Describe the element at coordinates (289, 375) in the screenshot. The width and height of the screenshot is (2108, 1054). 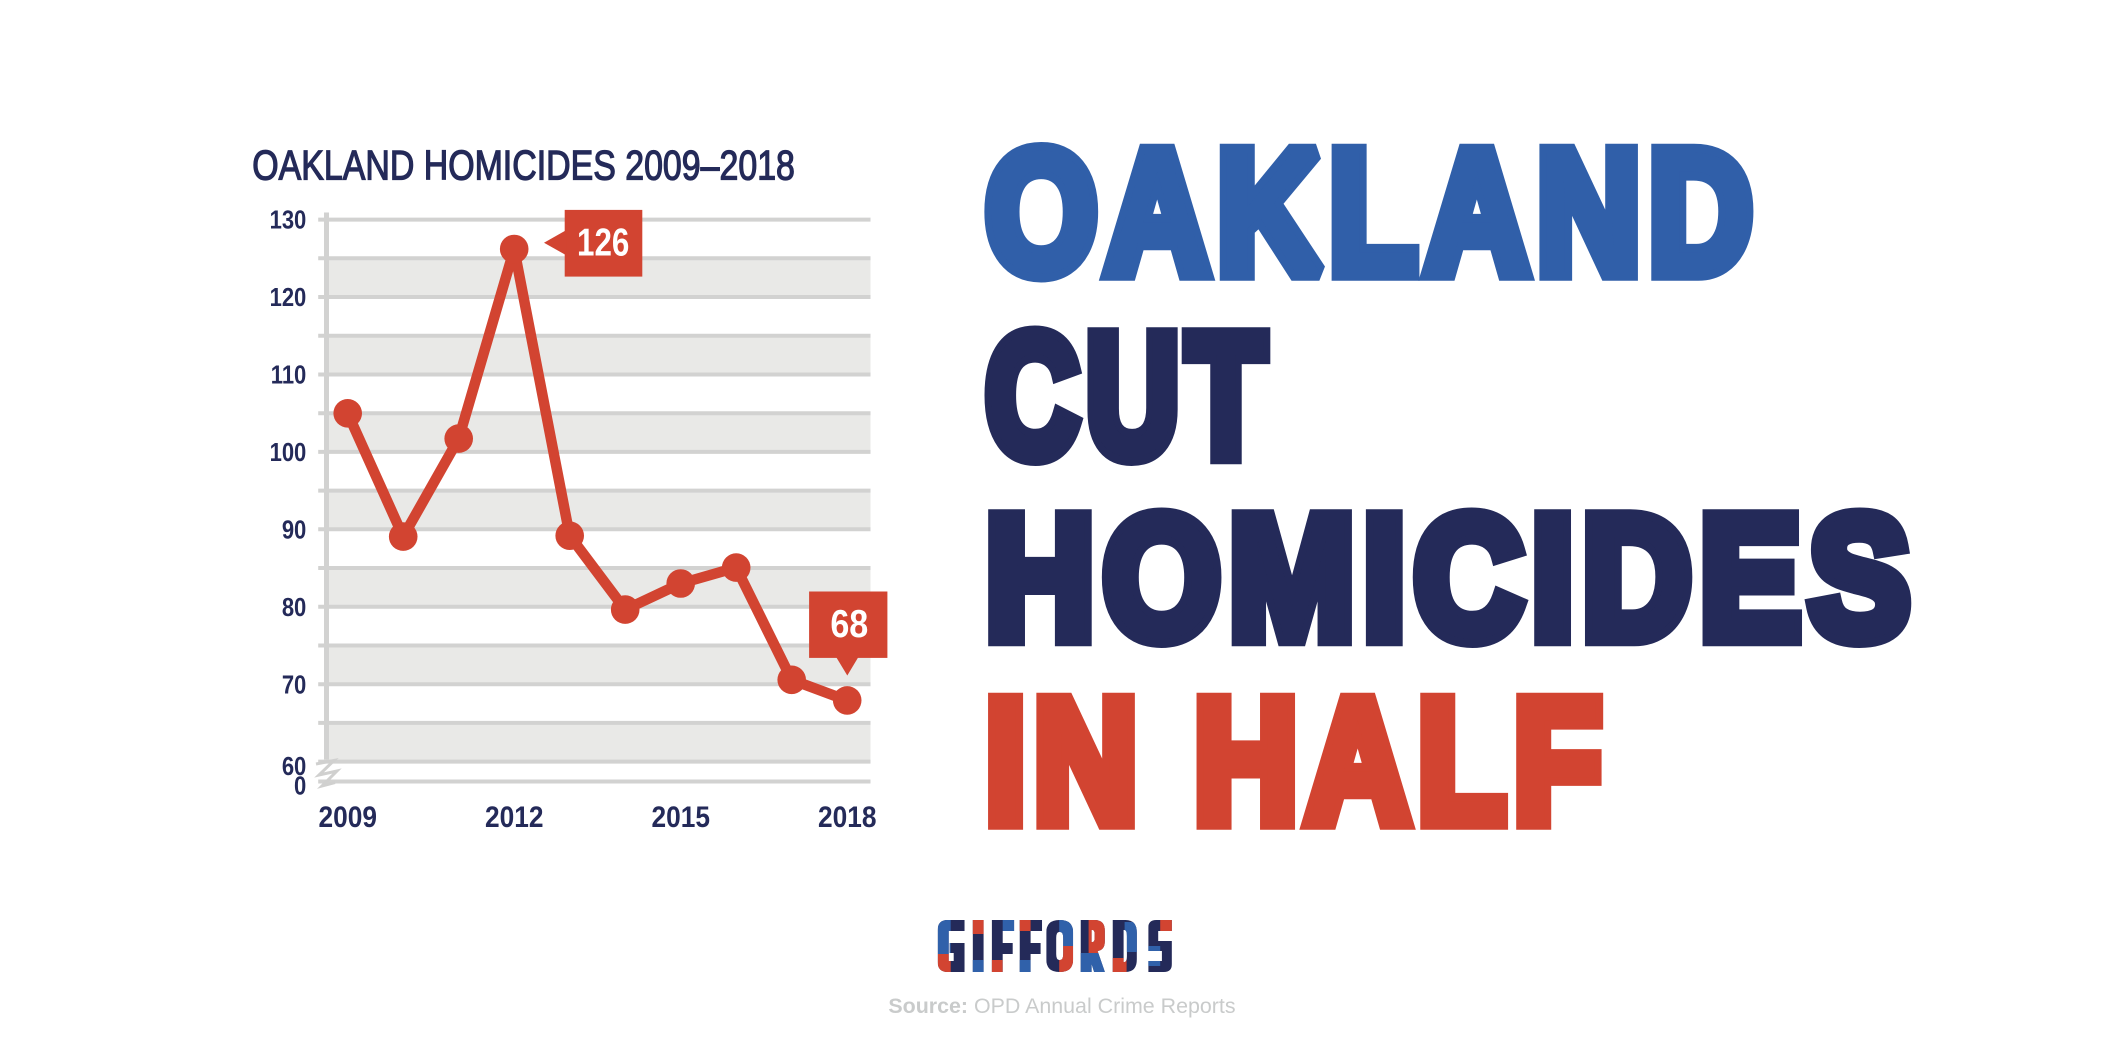
I see `svg-text: 110` at that location.